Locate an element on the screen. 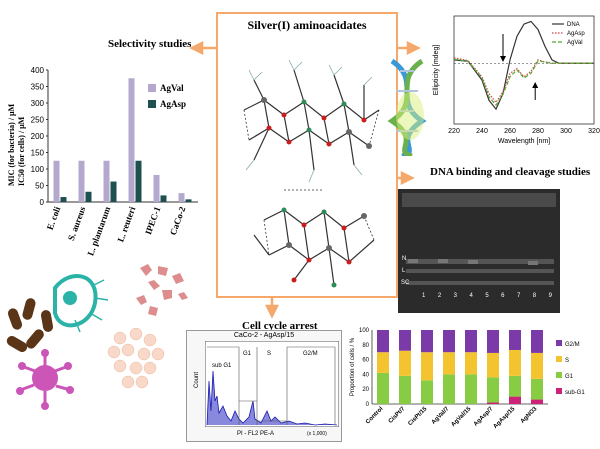 This screenshot has height=449, width=600. histogram-xlabel: PI - FL2 PE-A is located at coordinates (256, 434).